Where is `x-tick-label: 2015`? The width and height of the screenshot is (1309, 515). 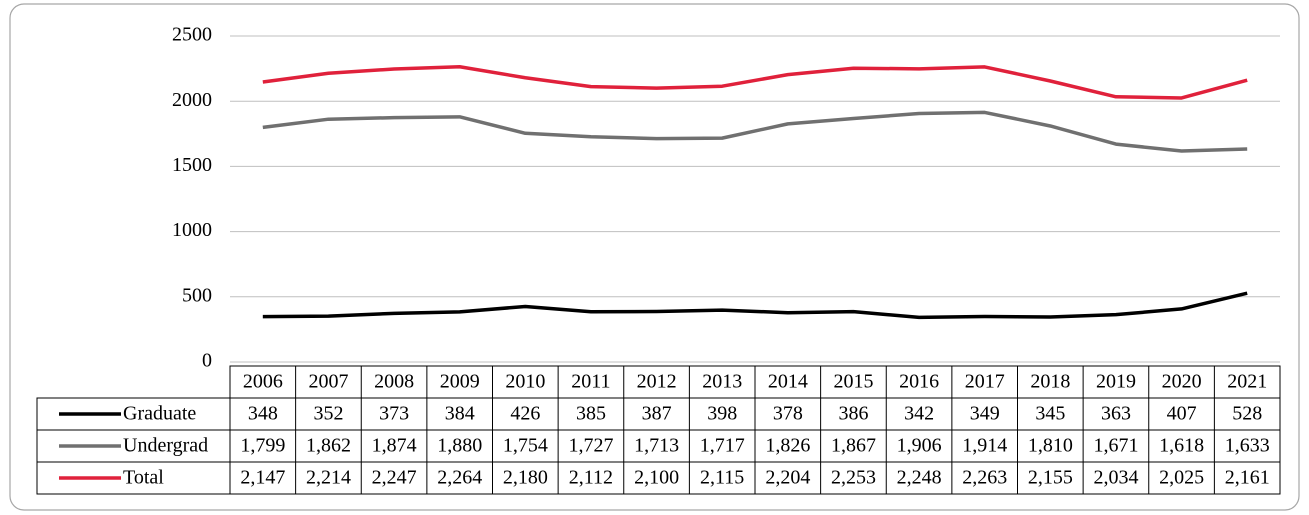 x-tick-label: 2015 is located at coordinates (853, 382).